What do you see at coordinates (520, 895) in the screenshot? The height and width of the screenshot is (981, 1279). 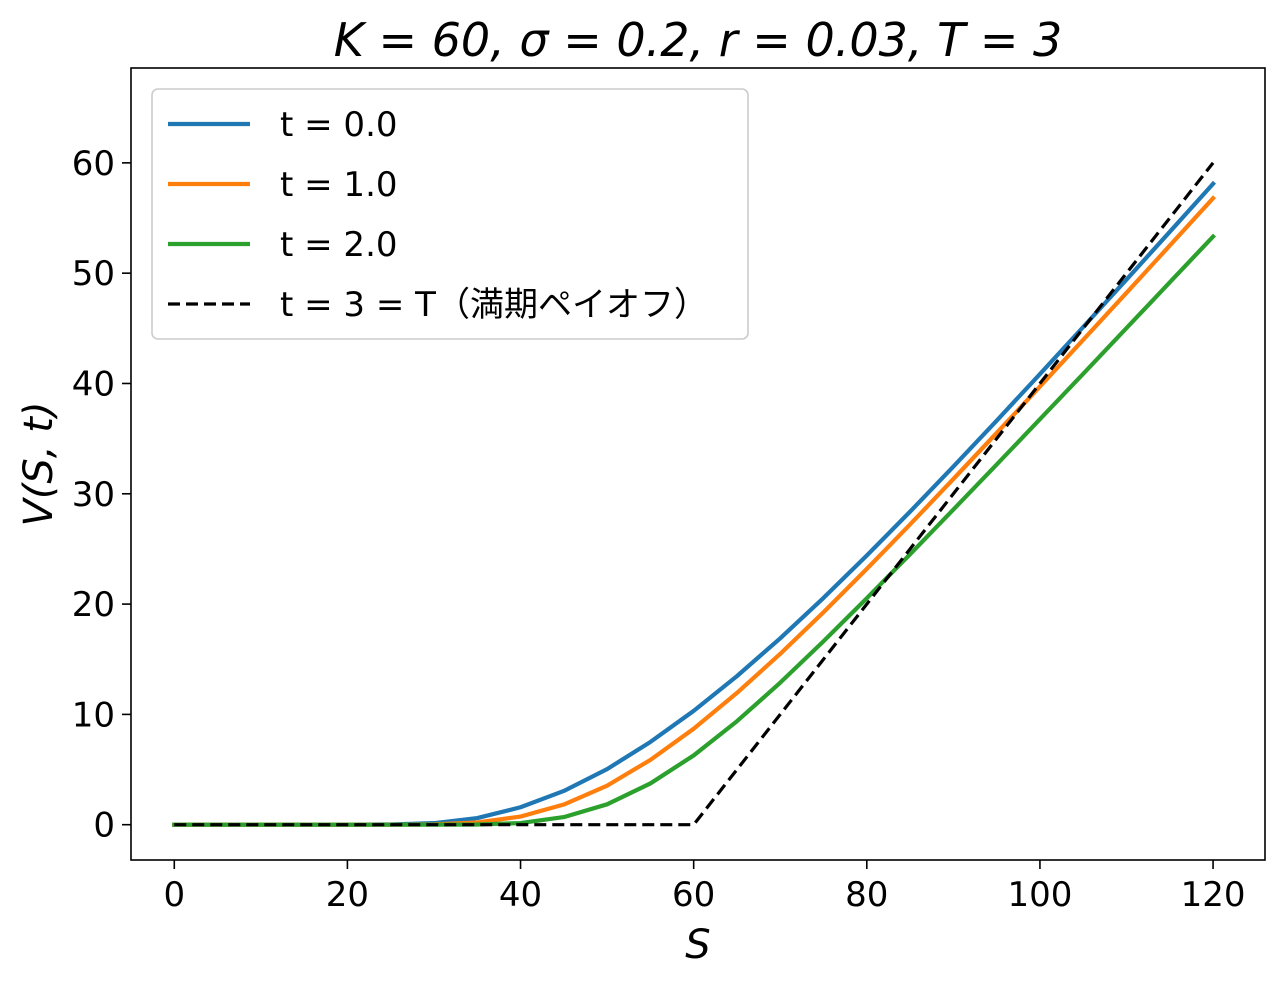 I see `x-tick-label: 40` at bounding box center [520, 895].